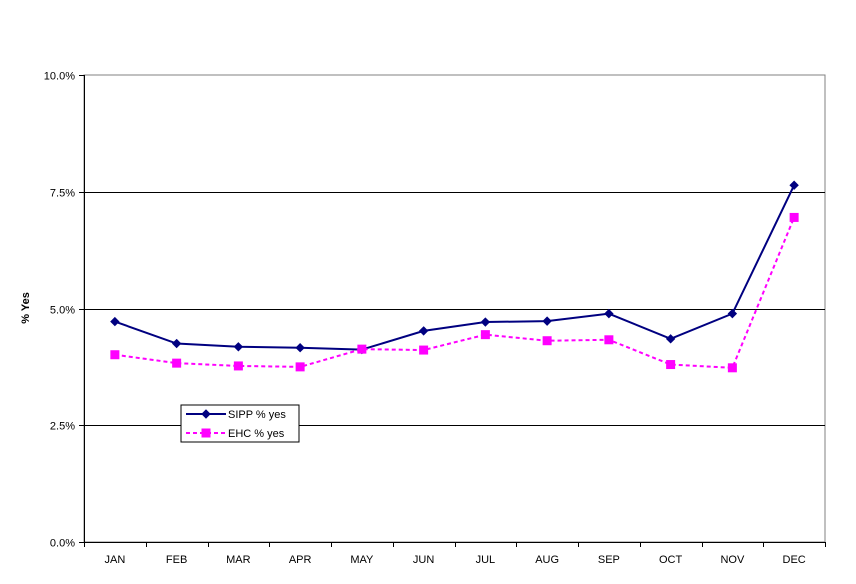  I want to click on y-tick-label: 2.5%, so click(62, 427).